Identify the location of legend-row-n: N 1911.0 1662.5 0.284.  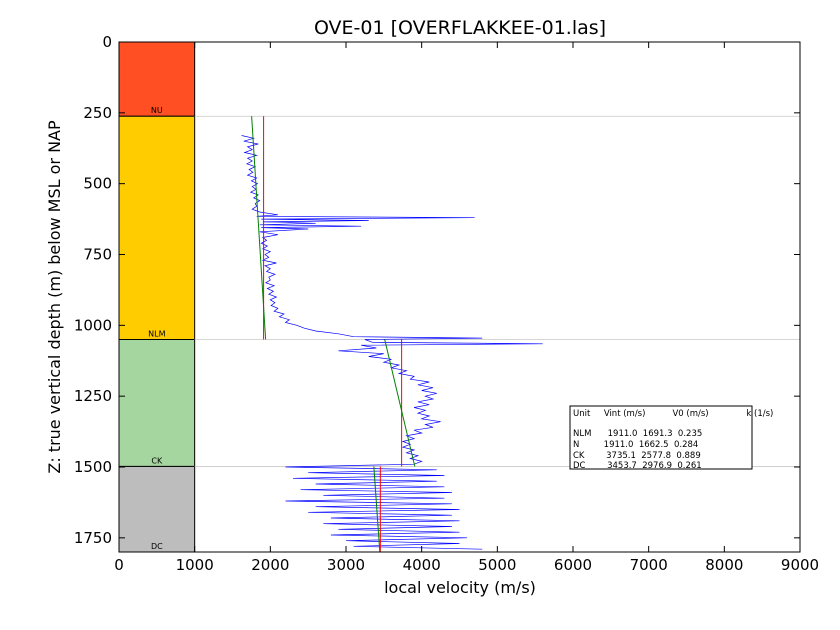
(635, 445).